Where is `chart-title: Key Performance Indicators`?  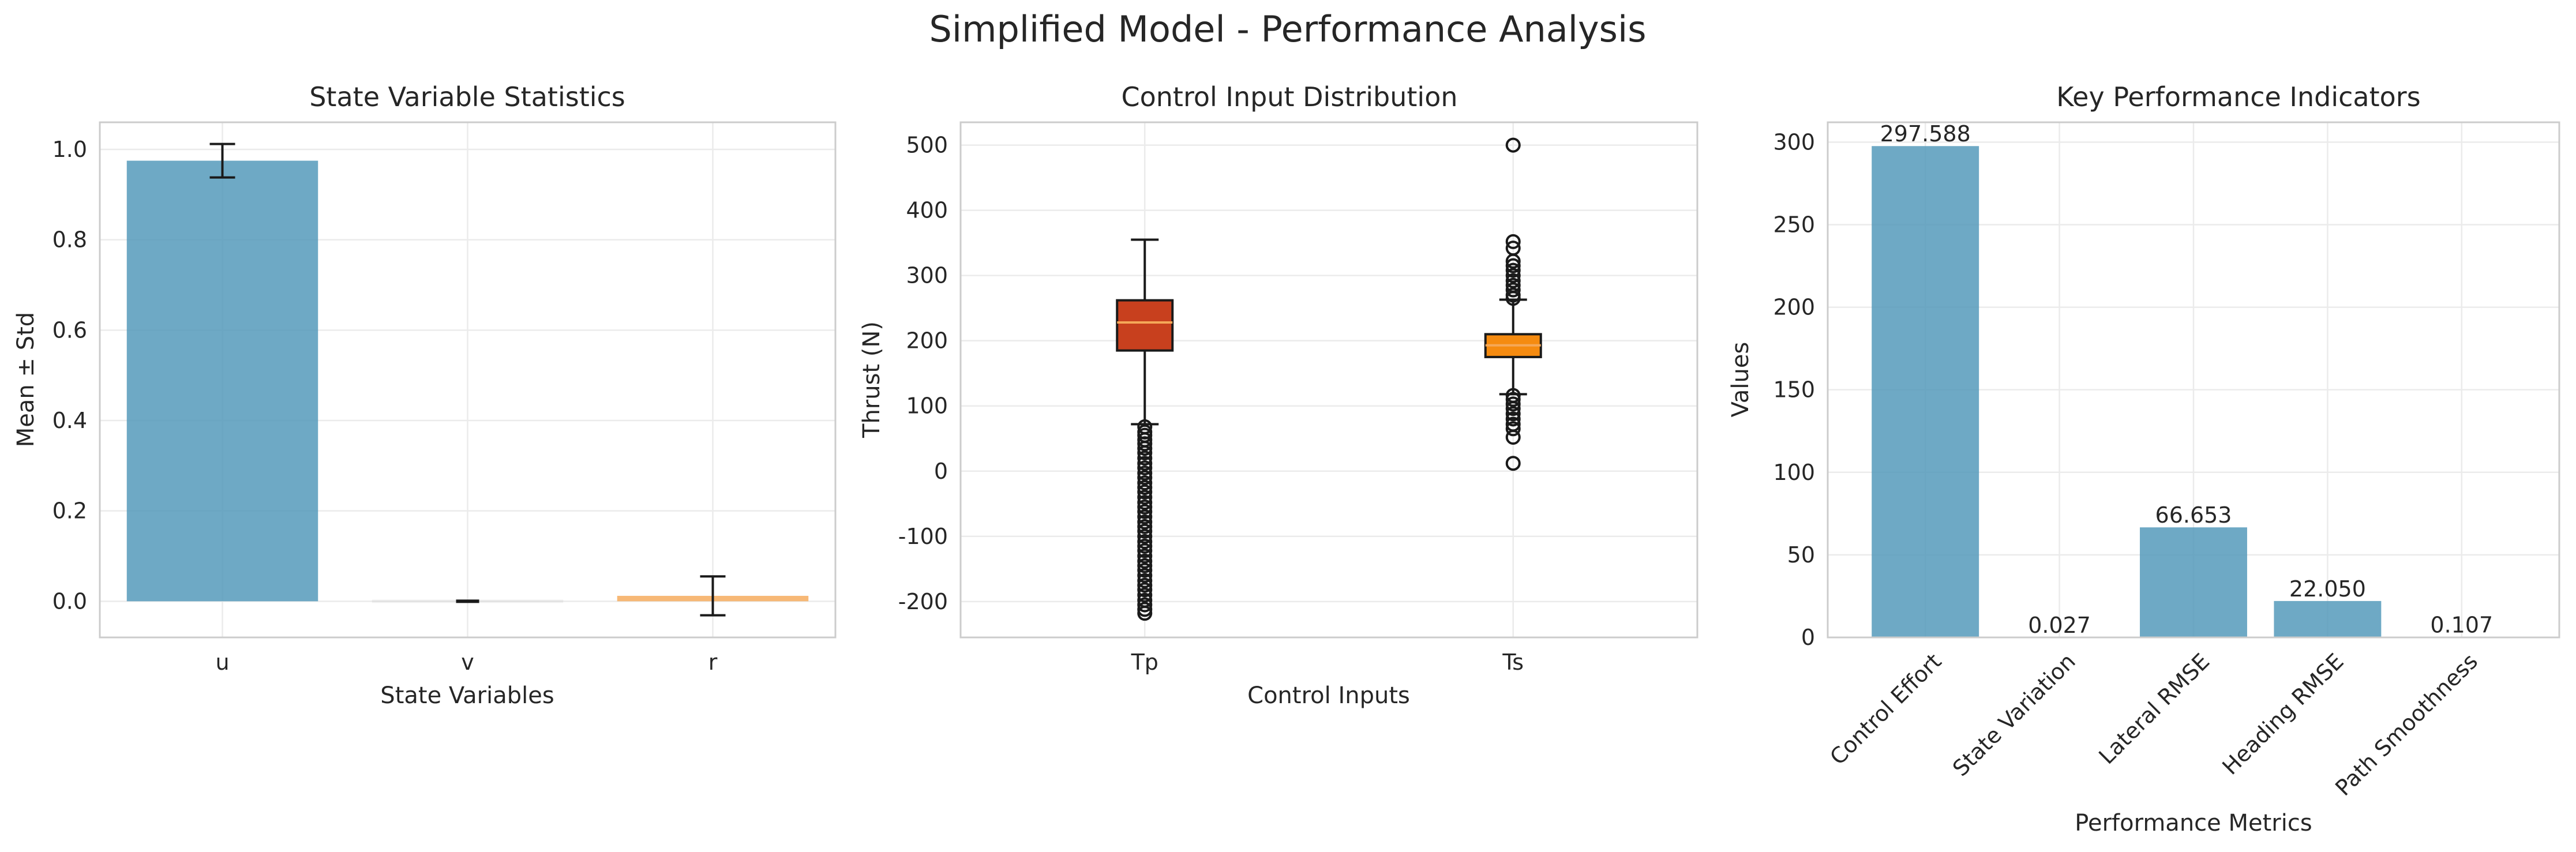 chart-title: Key Performance Indicators is located at coordinates (2238, 97).